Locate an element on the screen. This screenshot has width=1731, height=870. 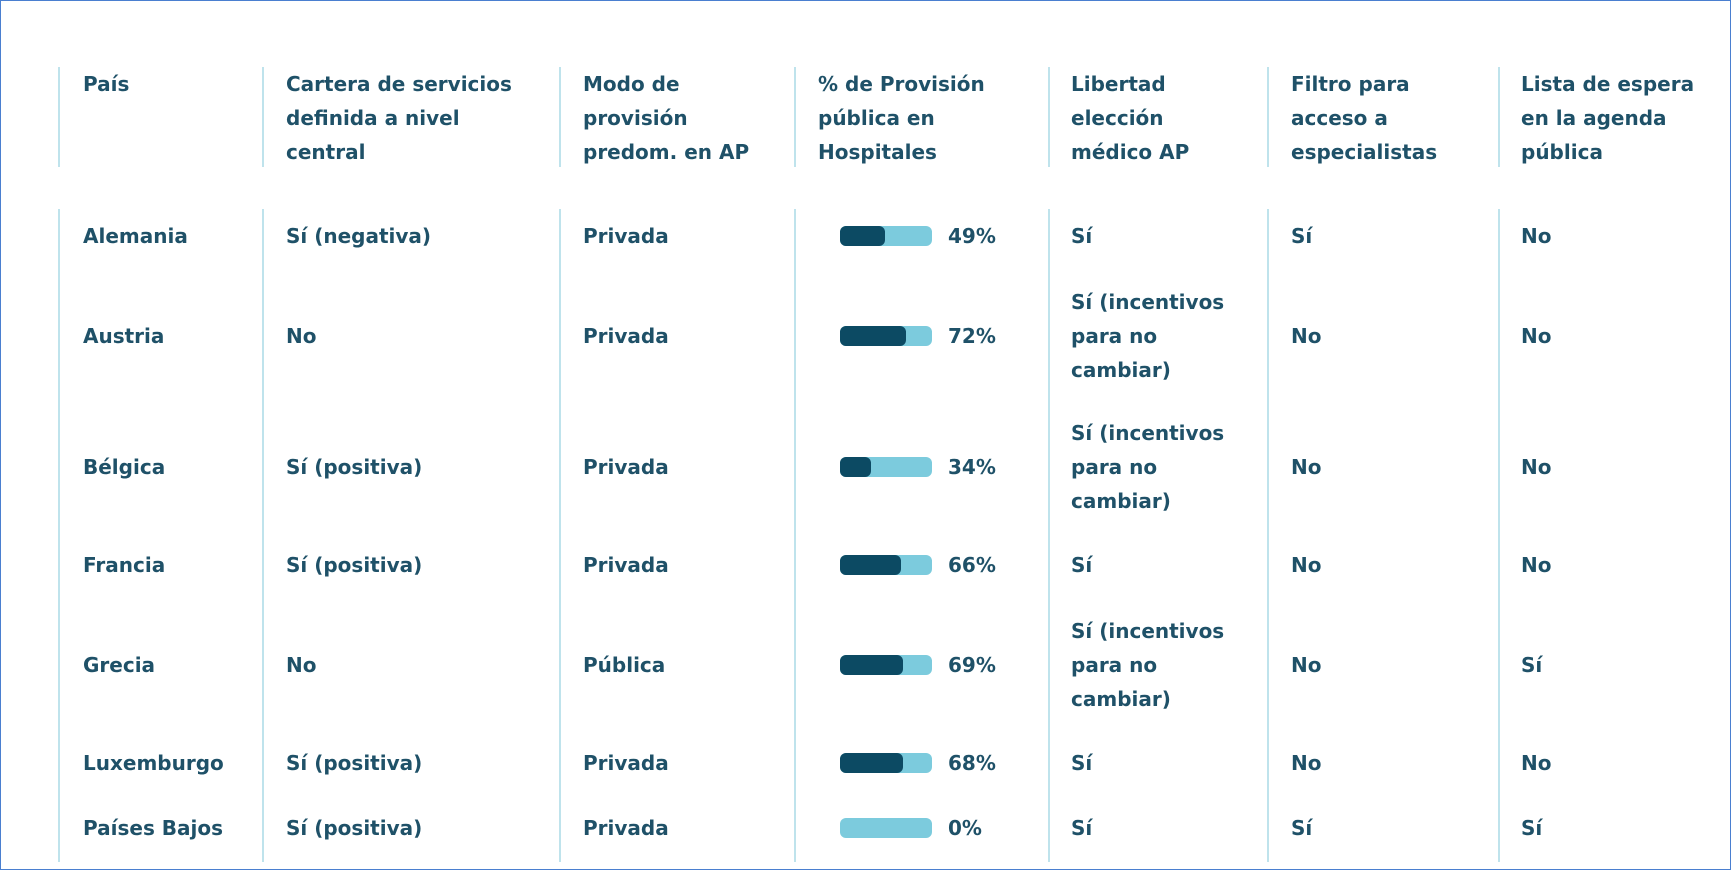
column-header: % de Provisión pública en Hospitales is located at coordinates (901, 118).